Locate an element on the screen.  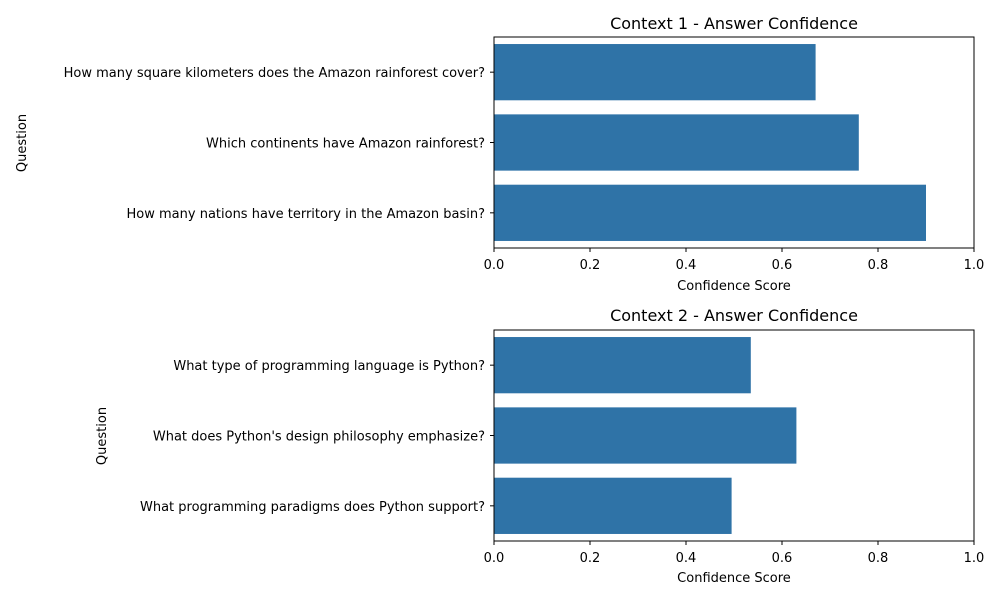
chart-title: Context 1 - Answer Confidence is located at coordinates (734, 23).